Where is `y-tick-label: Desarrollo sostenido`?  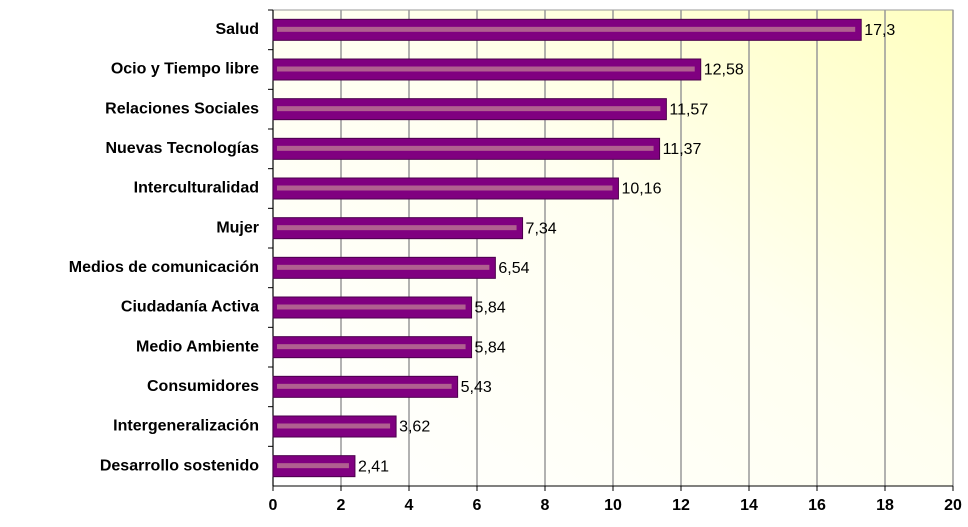
y-tick-label: Desarrollo sostenido is located at coordinates (179, 465).